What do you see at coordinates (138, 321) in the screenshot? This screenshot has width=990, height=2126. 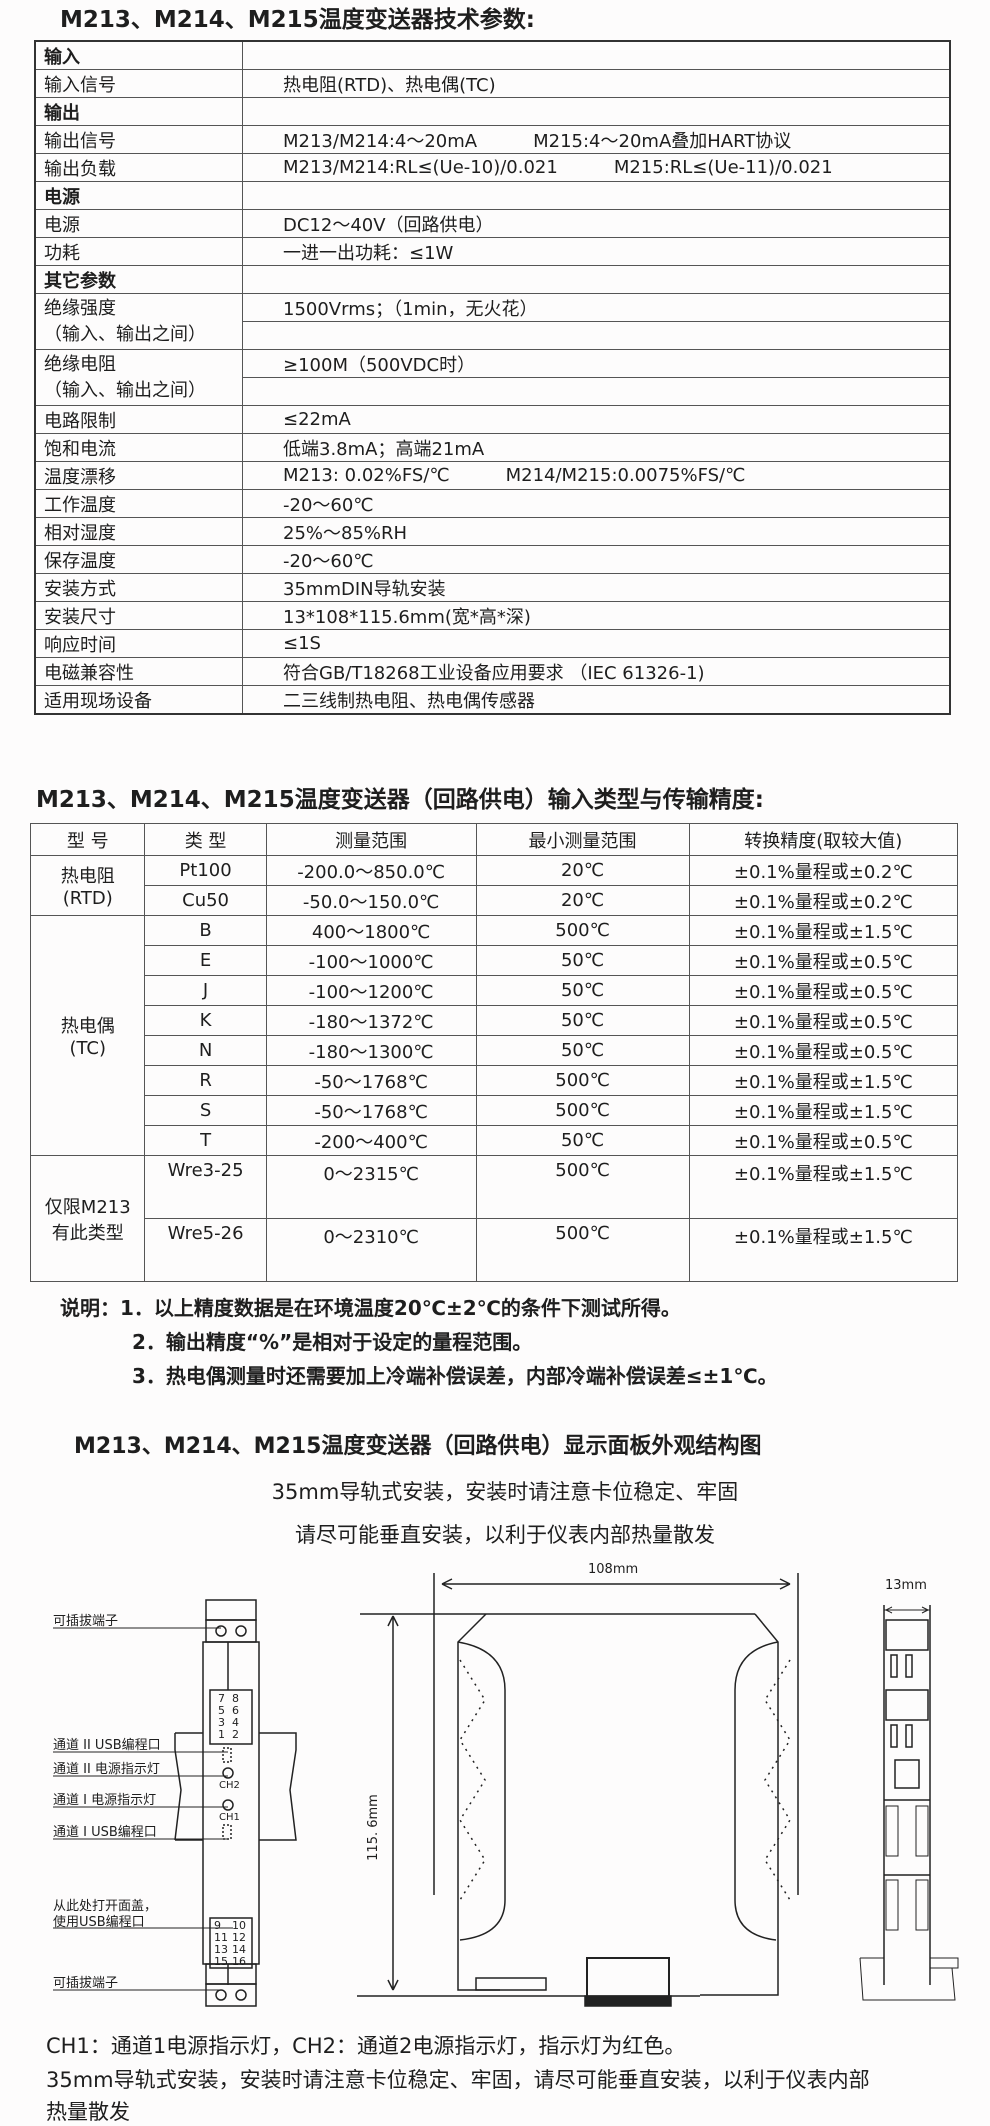 I see `spec-key: 绝缘强度 （输入、输出之间）` at bounding box center [138, 321].